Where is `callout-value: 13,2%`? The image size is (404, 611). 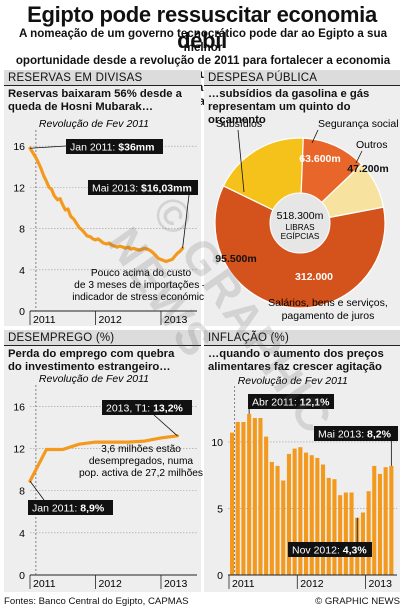
callout-value: 13,2% is located at coordinates (168, 409).